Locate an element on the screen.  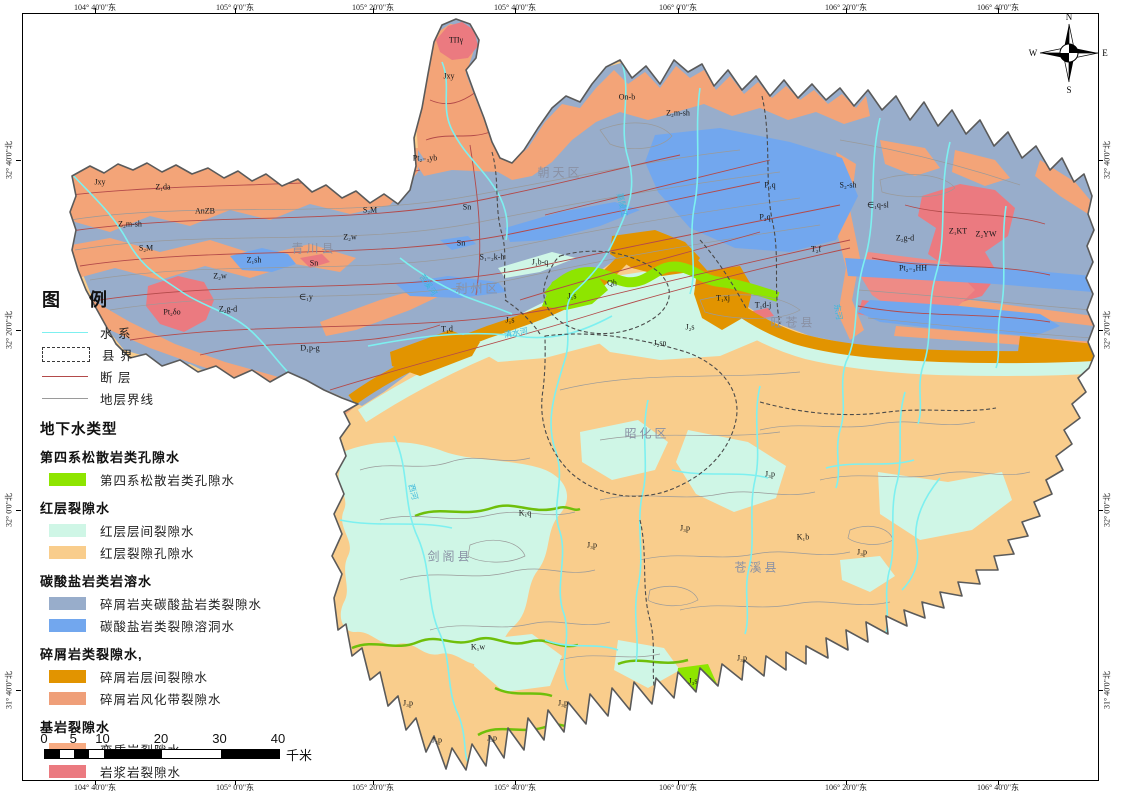
geo-unit-label: S₁₋₂k-h is located at coordinates (492, 257).